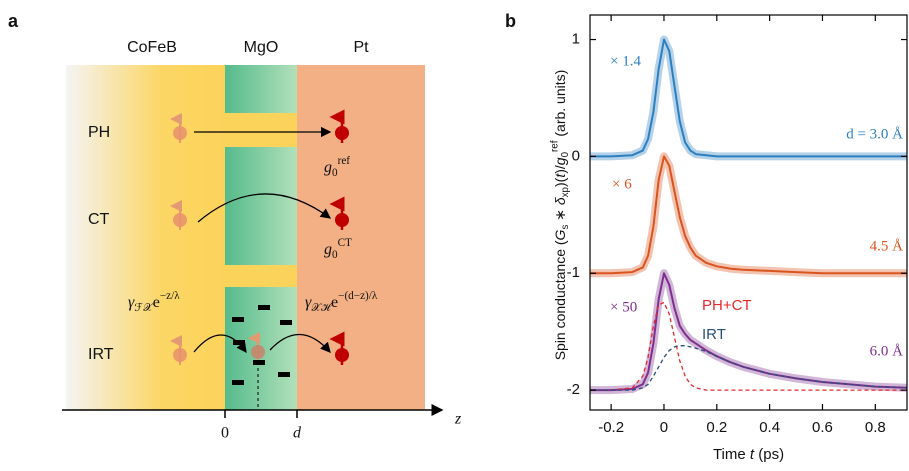  Describe the element at coordinates (358, 295) in the screenshot. I see `text-part: −(d−z)/λ` at that location.